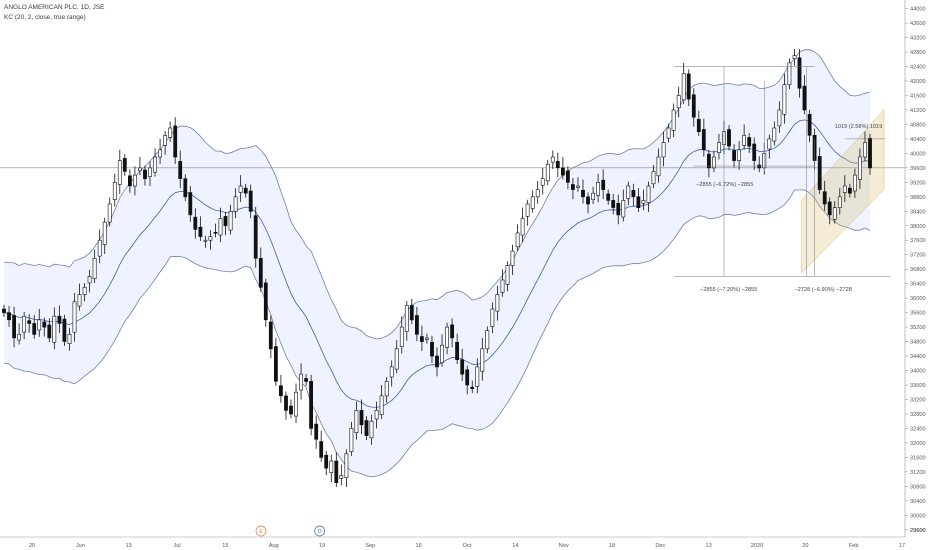 This screenshot has height=550, width=932. I want to click on indicator-label: KC (20, 2, close, true range), so click(45, 17).